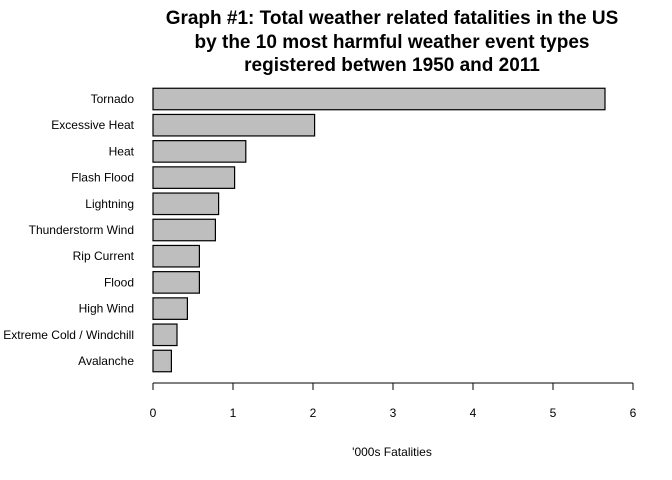 The height and width of the screenshot is (480, 672). What do you see at coordinates (313, 413) in the screenshot?
I see `x-tick-label: 2` at bounding box center [313, 413].